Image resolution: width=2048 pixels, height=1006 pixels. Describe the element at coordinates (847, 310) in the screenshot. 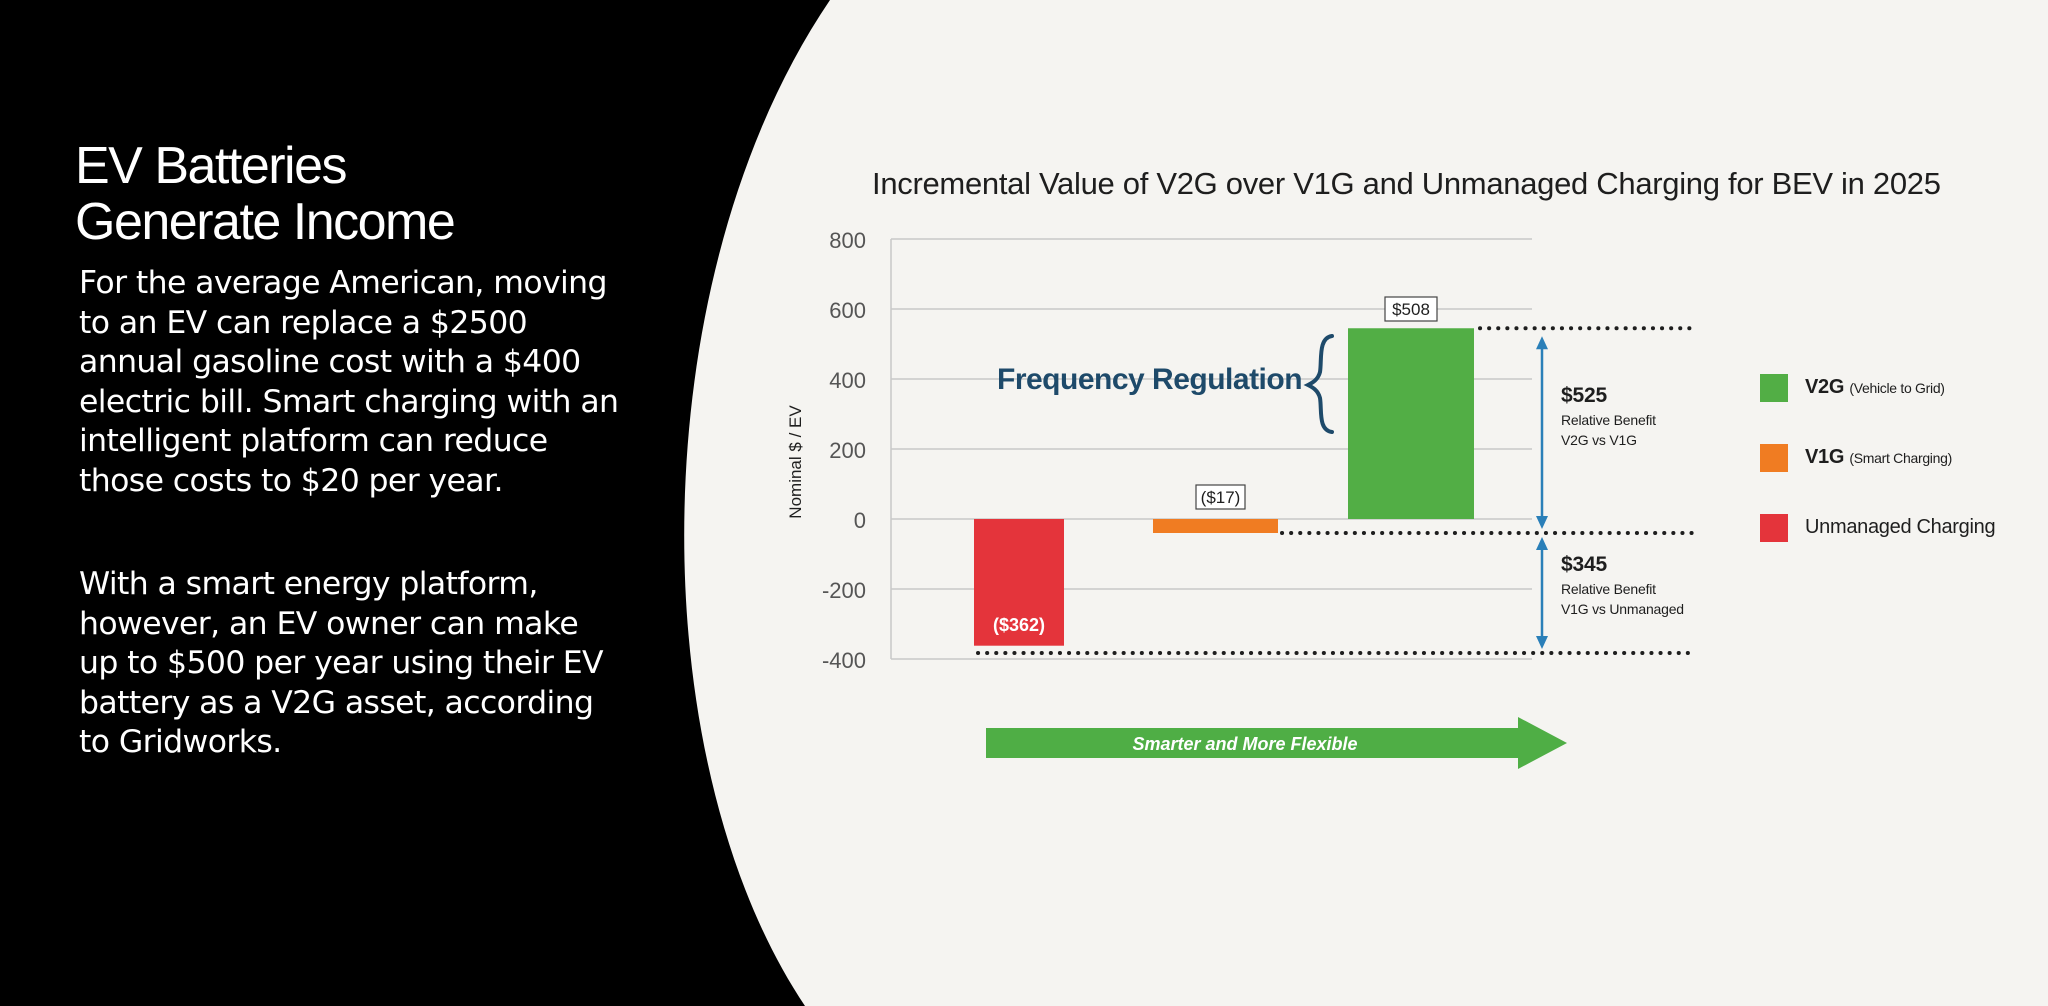

I see `y-tick-label: 600` at that location.